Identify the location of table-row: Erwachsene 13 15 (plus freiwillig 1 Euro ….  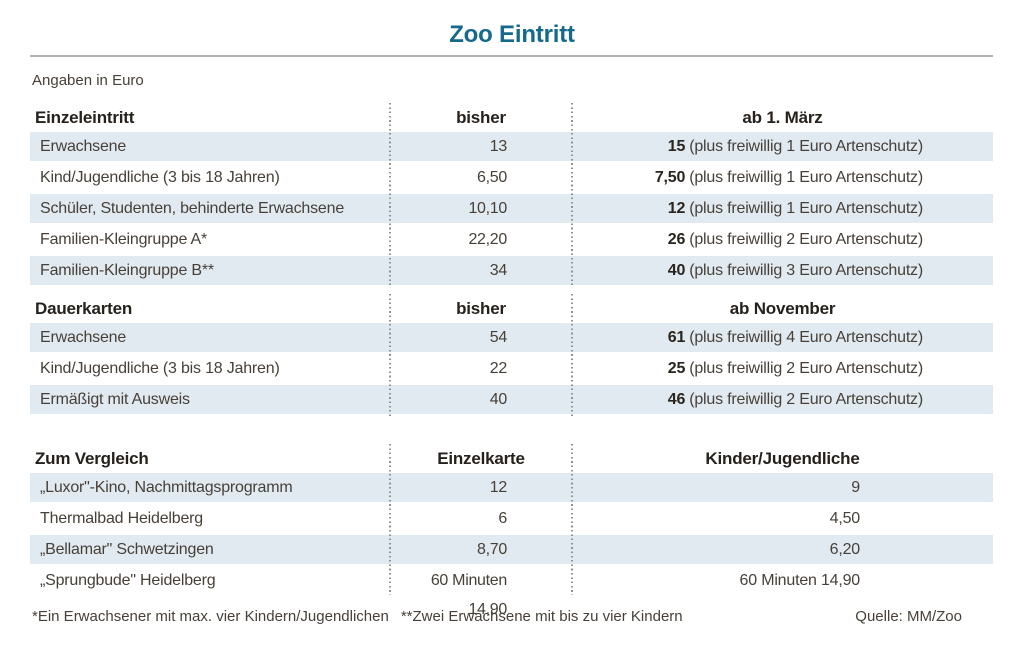
(511, 146).